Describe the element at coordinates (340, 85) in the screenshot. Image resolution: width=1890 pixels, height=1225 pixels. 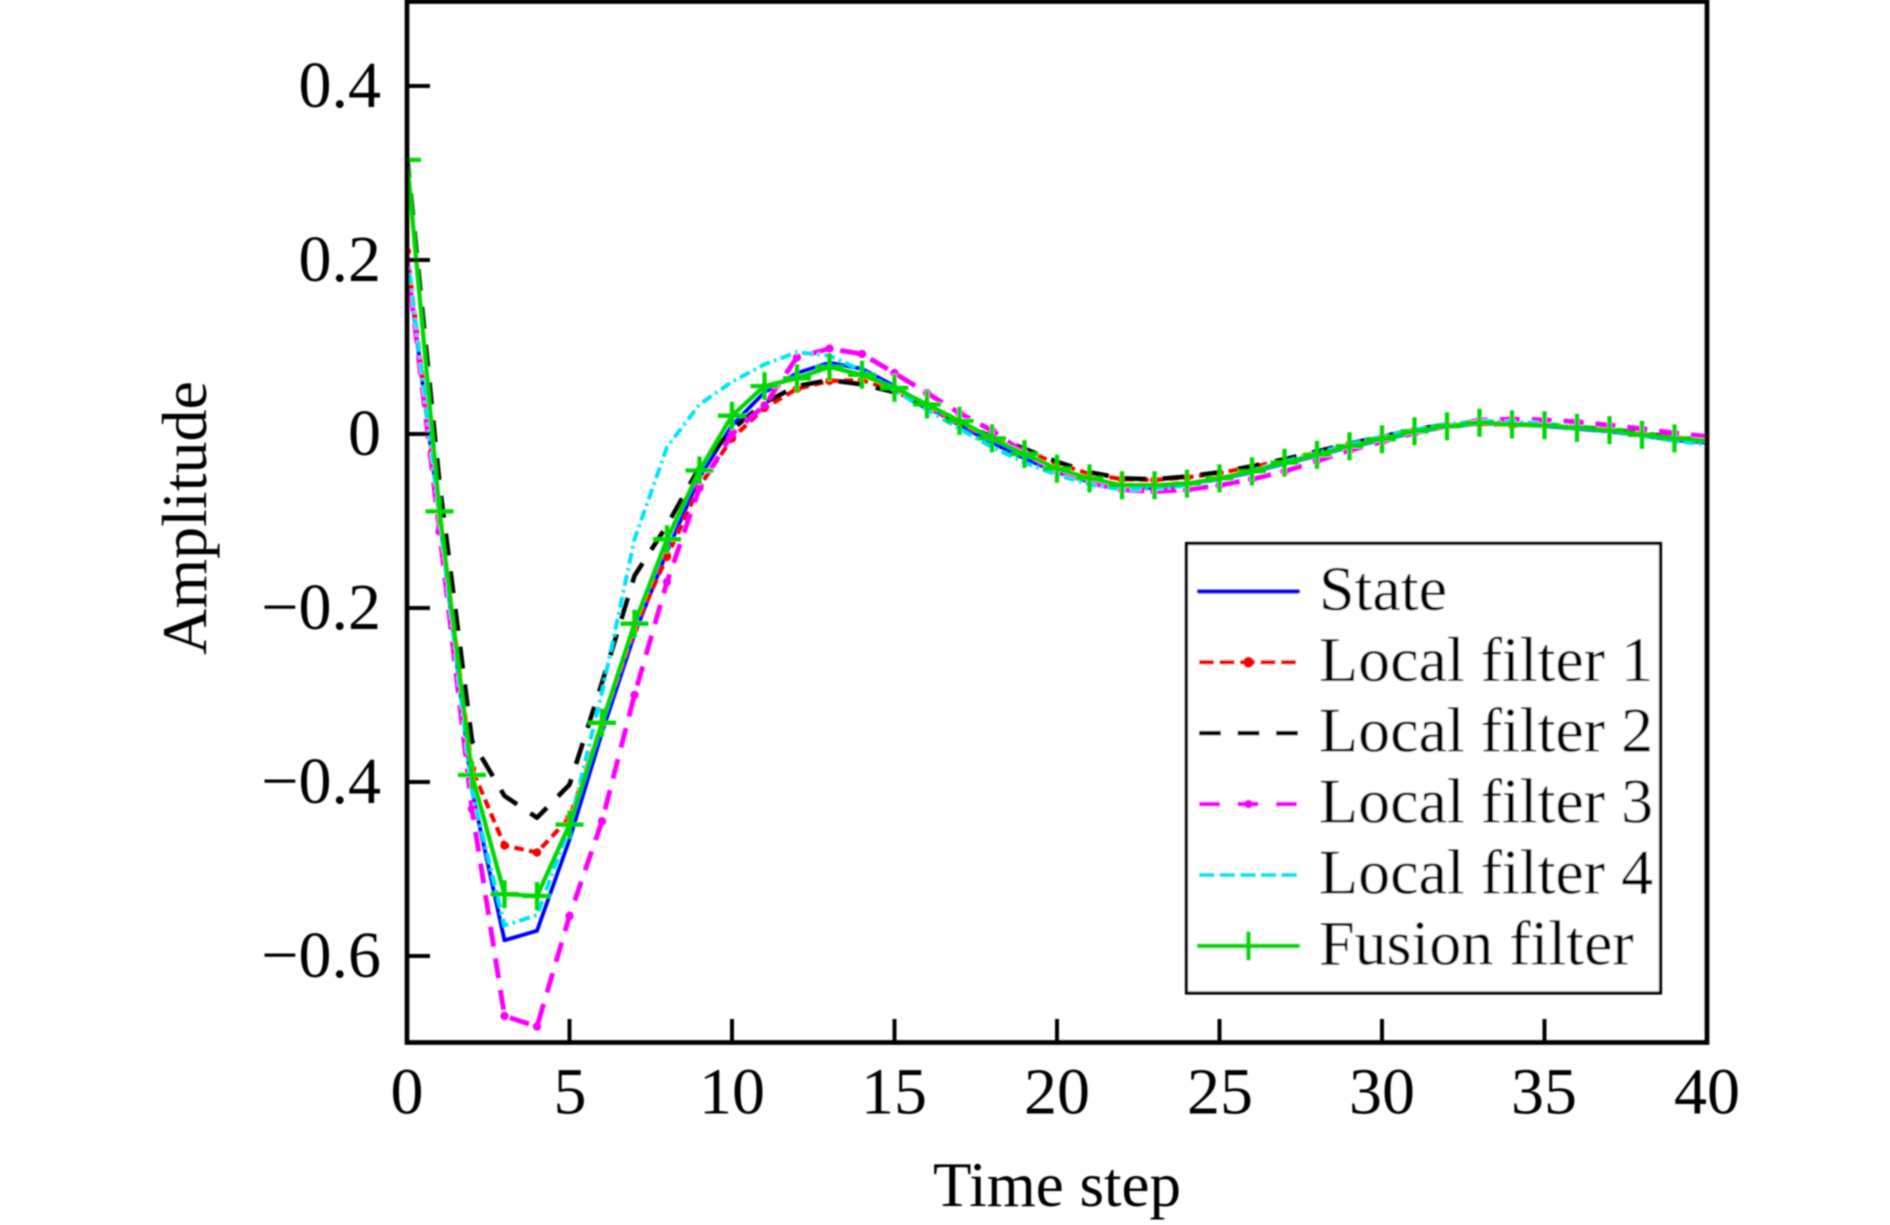
I see `svg-text: 0.4` at that location.